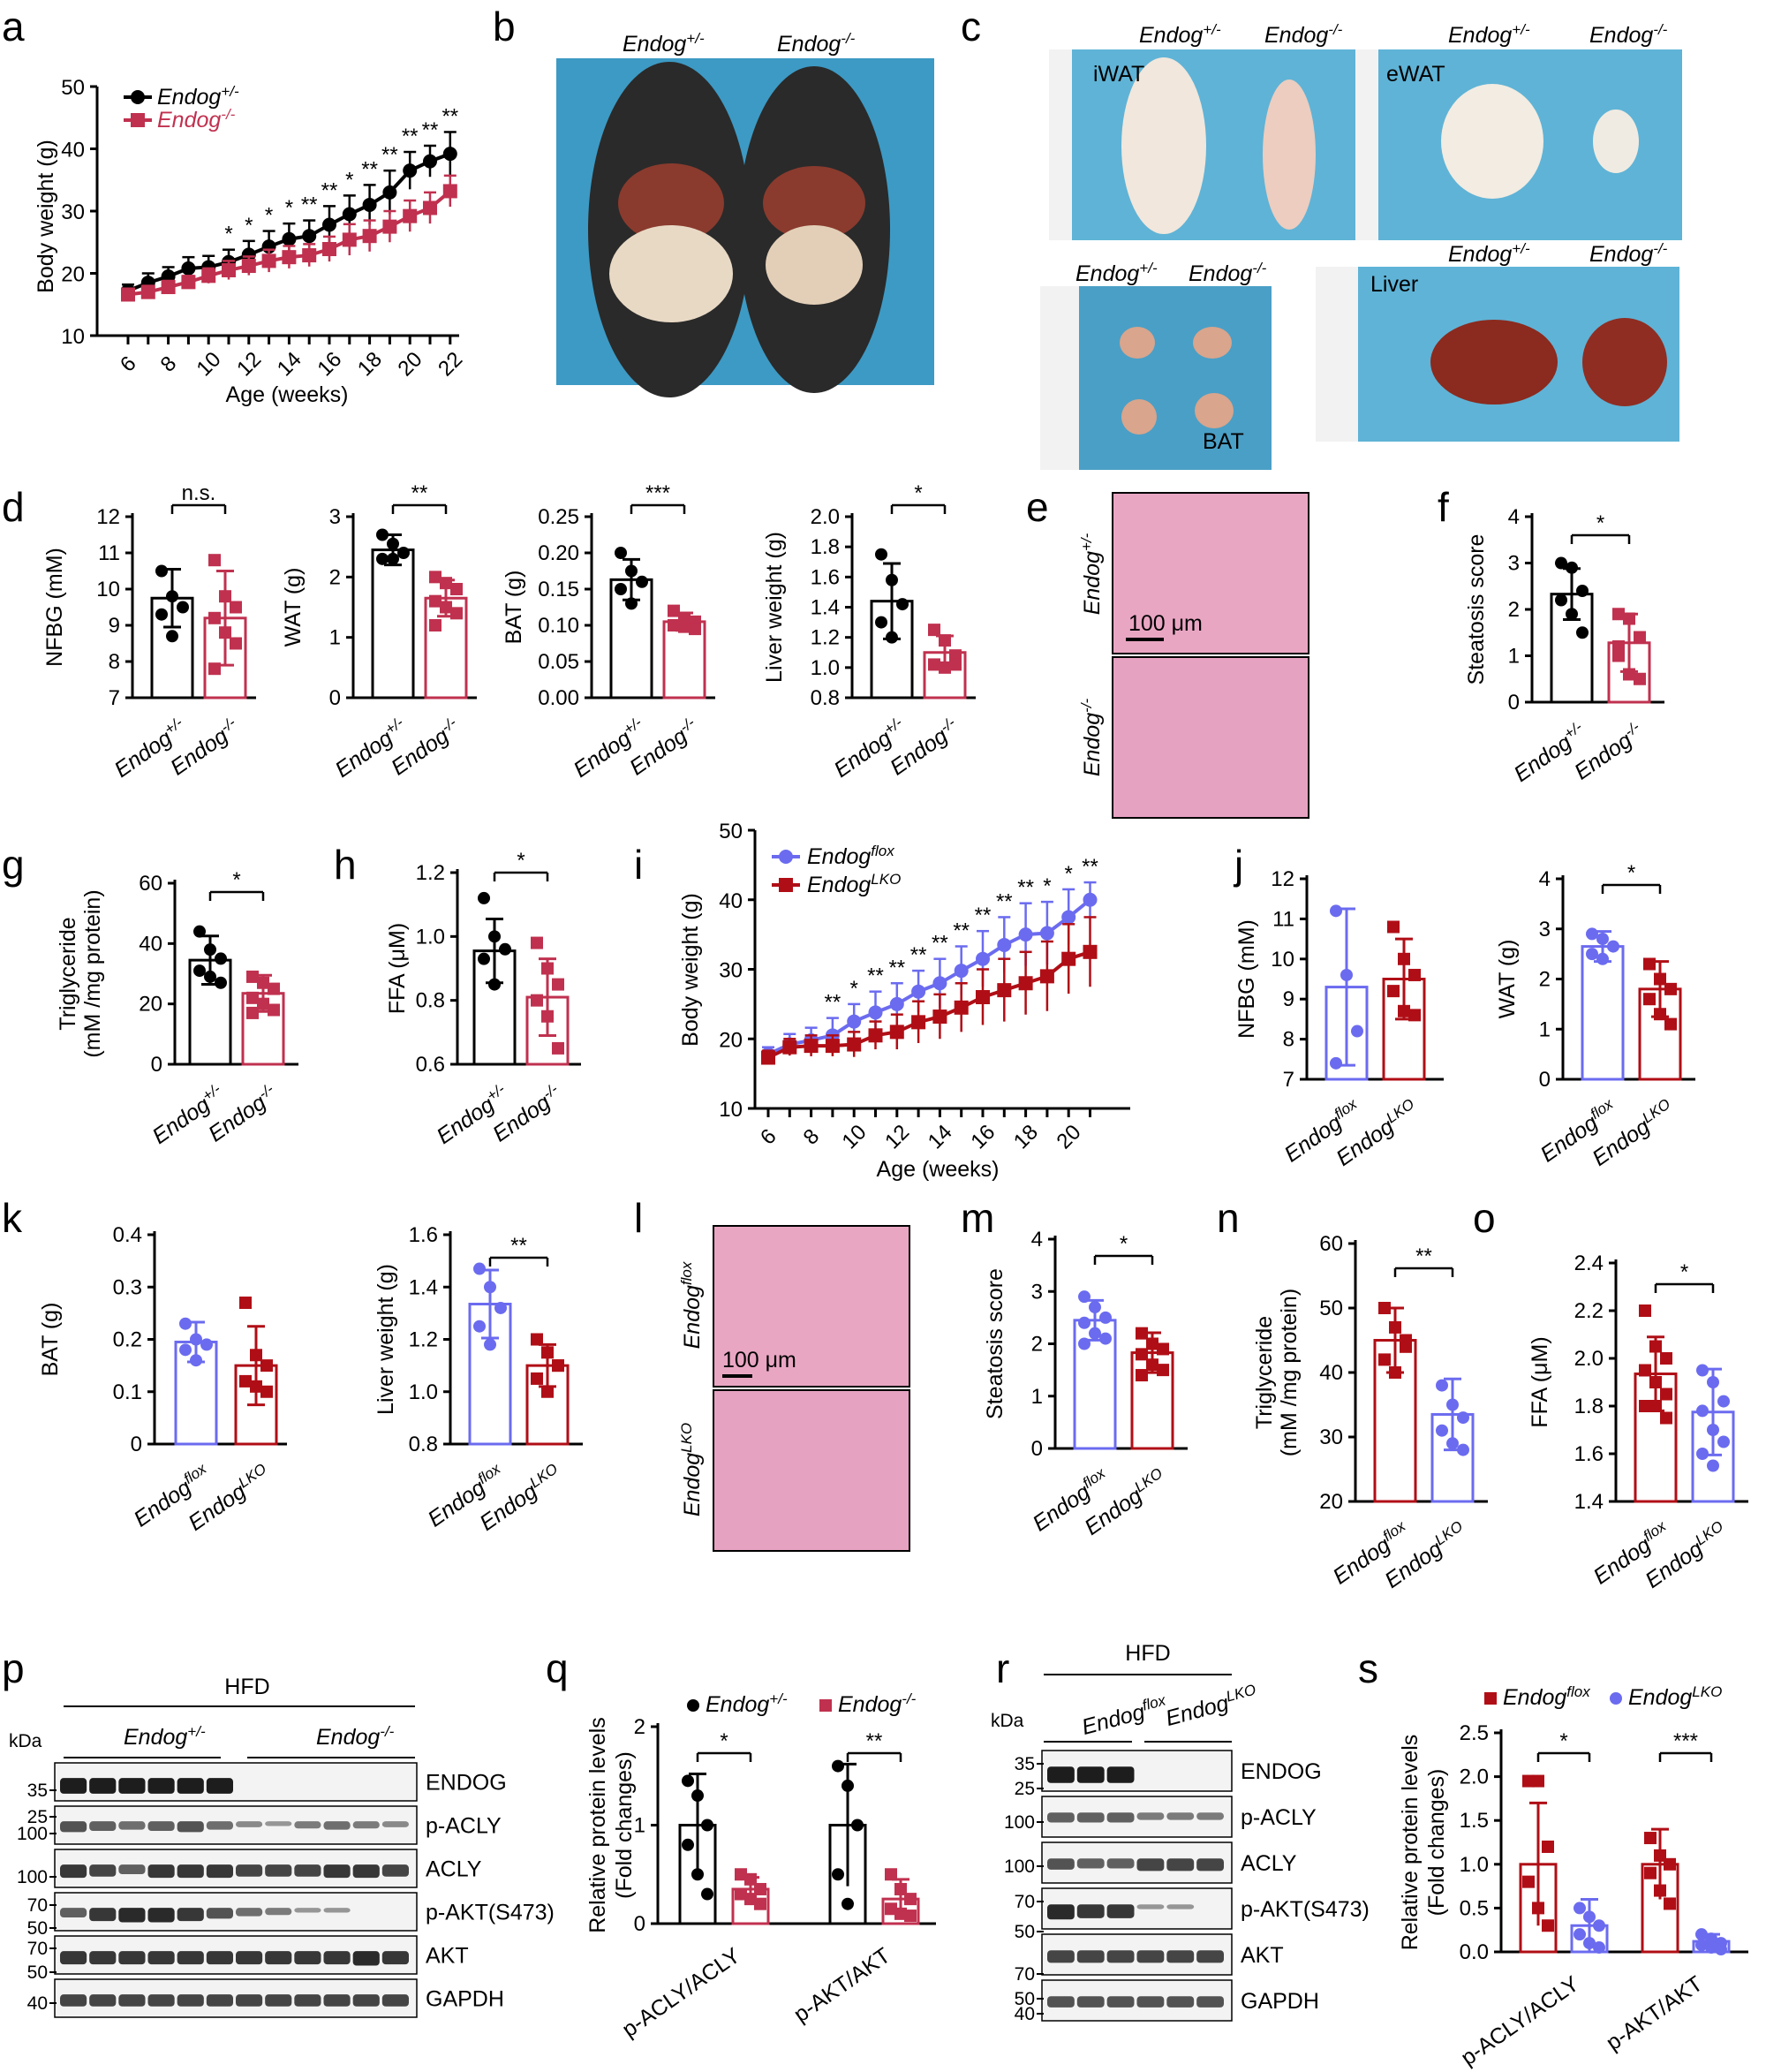 This screenshot has height=2072, width=1766. I want to click on y-tick-label: 11, so click(1283, 919).